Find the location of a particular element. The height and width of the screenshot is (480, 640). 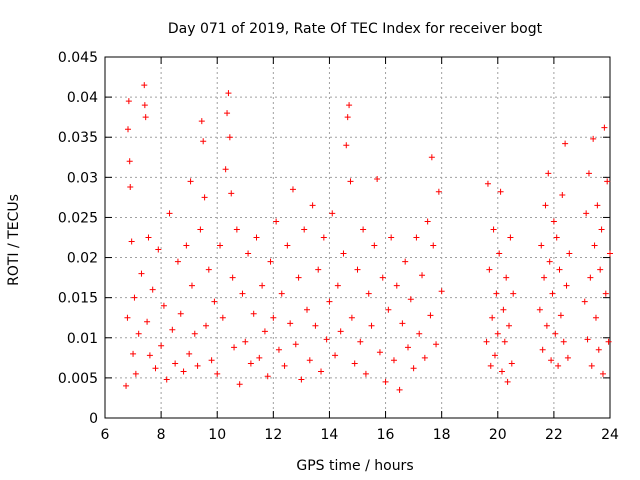

x-tick-label: 8 is located at coordinates (161, 435).